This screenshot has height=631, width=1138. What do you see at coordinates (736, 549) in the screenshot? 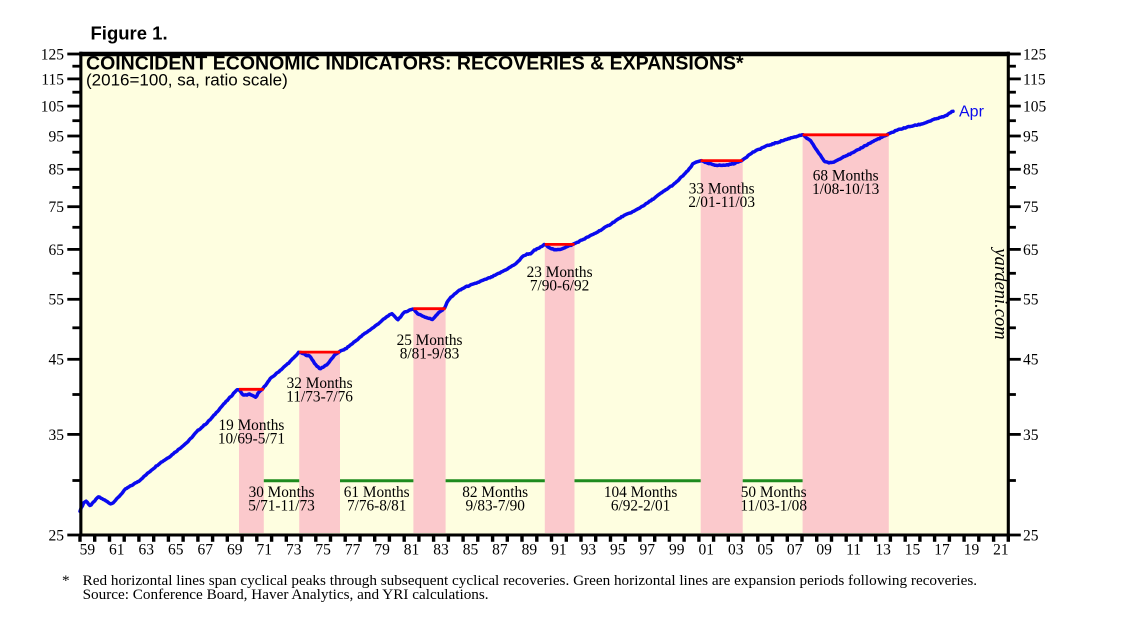
I see `svg-text: 03` at bounding box center [736, 549].